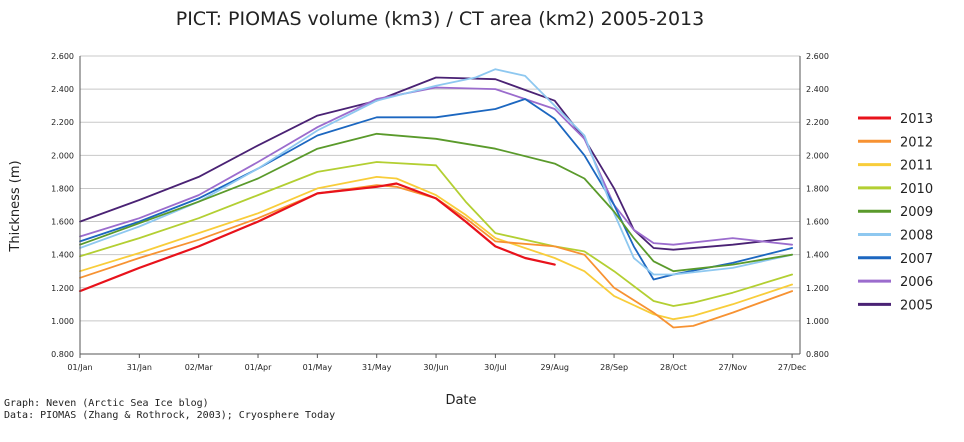  What do you see at coordinates (62, 56) in the screenshot?
I see `y-tick-label-left: 2.600` at bounding box center [62, 56].